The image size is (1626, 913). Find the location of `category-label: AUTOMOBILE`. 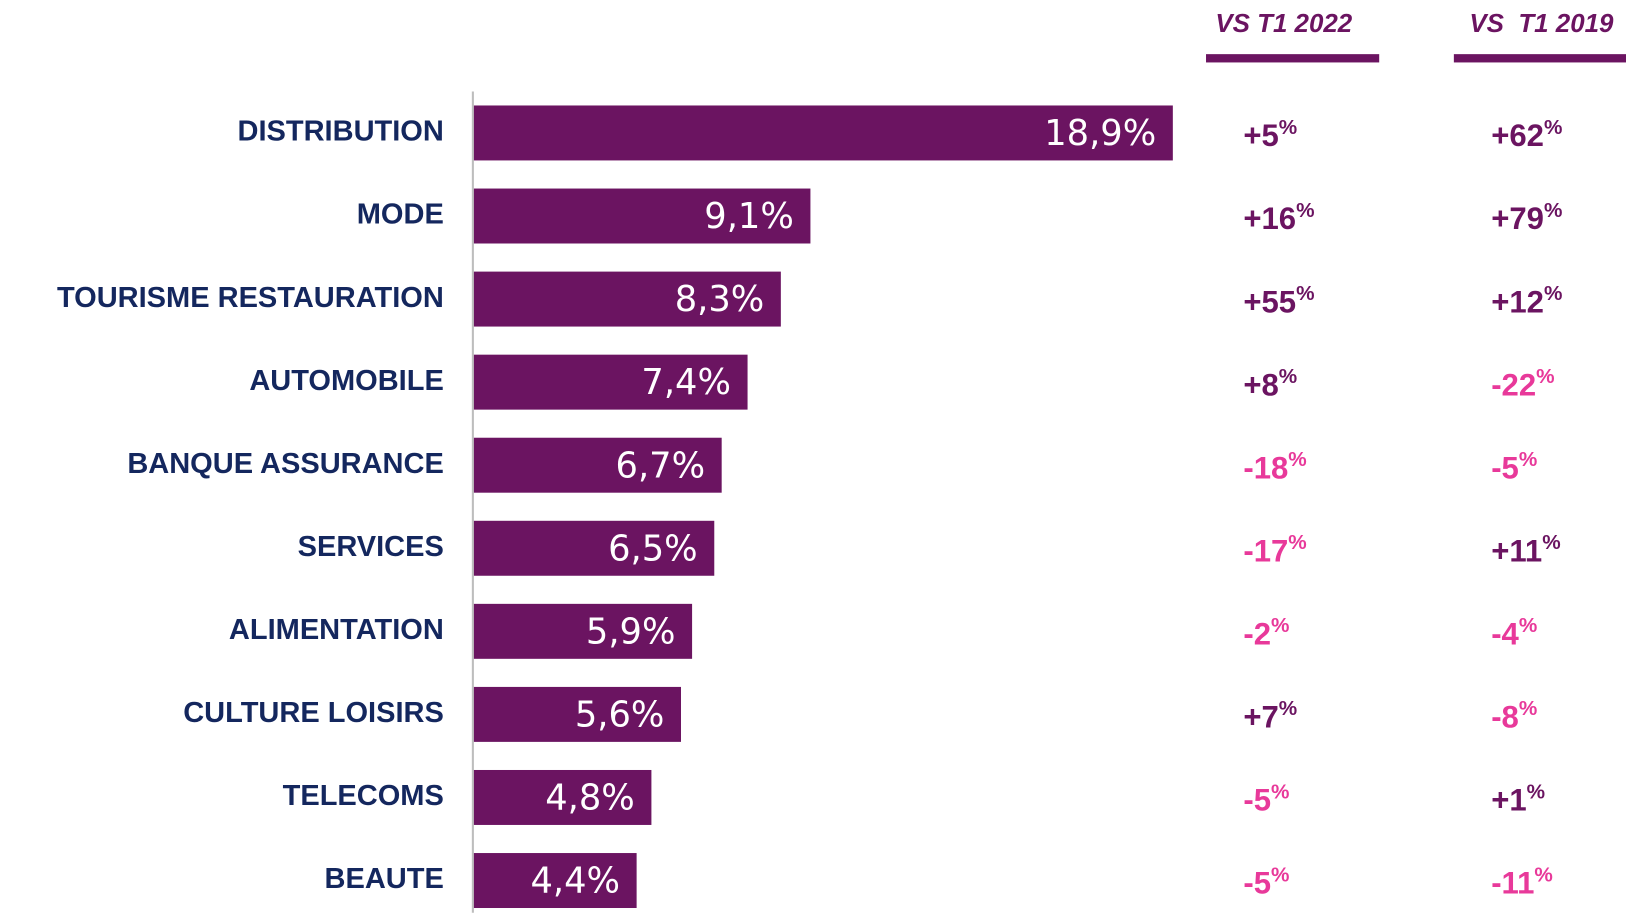

category-label: AUTOMOBILE is located at coordinates (346, 381).